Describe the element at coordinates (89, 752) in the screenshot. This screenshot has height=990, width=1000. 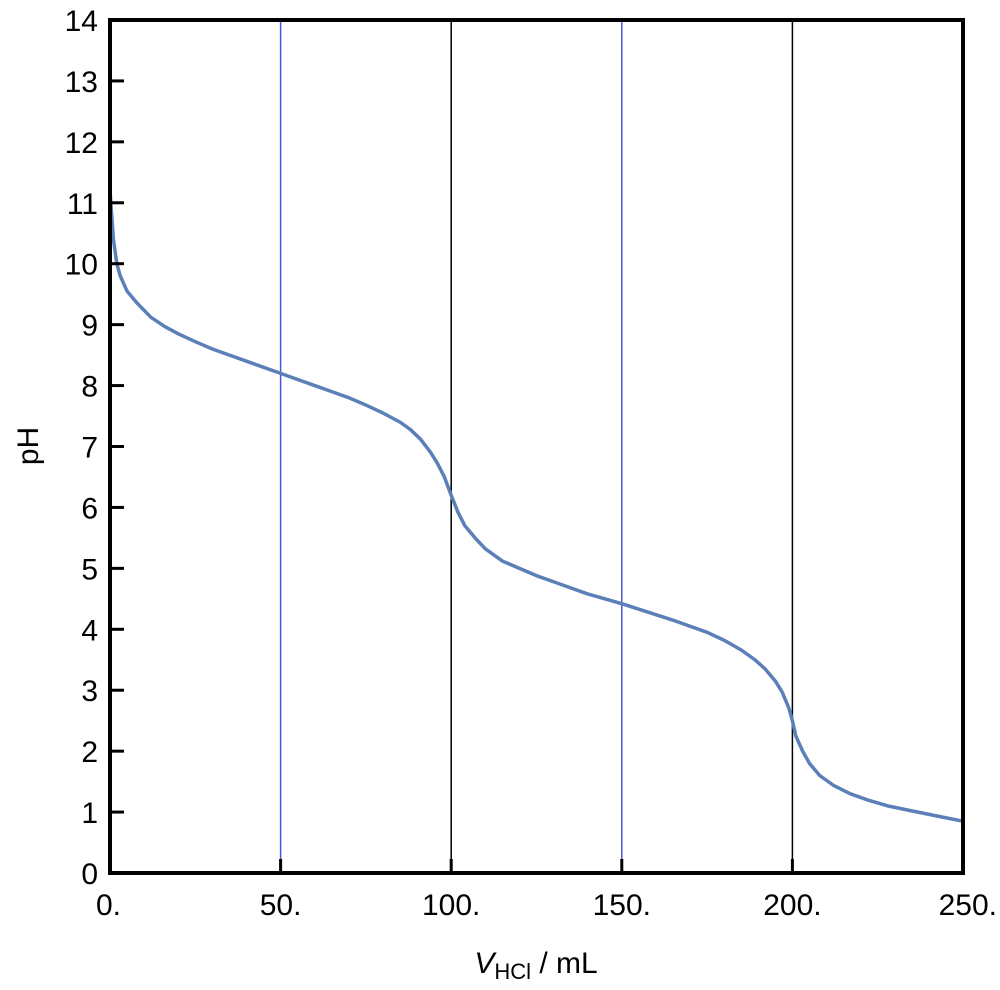
I see `y-tick-label: 2` at that location.